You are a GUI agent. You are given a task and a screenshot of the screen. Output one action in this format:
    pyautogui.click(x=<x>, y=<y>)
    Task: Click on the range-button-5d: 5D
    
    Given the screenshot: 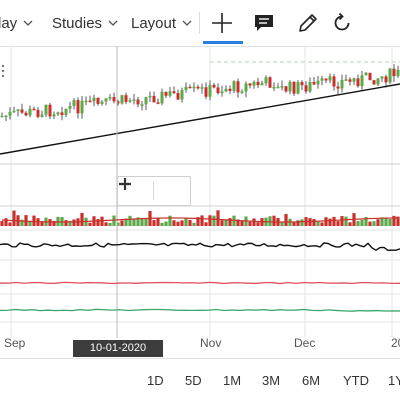 What is the action you would take?
    pyautogui.click(x=193, y=380)
    